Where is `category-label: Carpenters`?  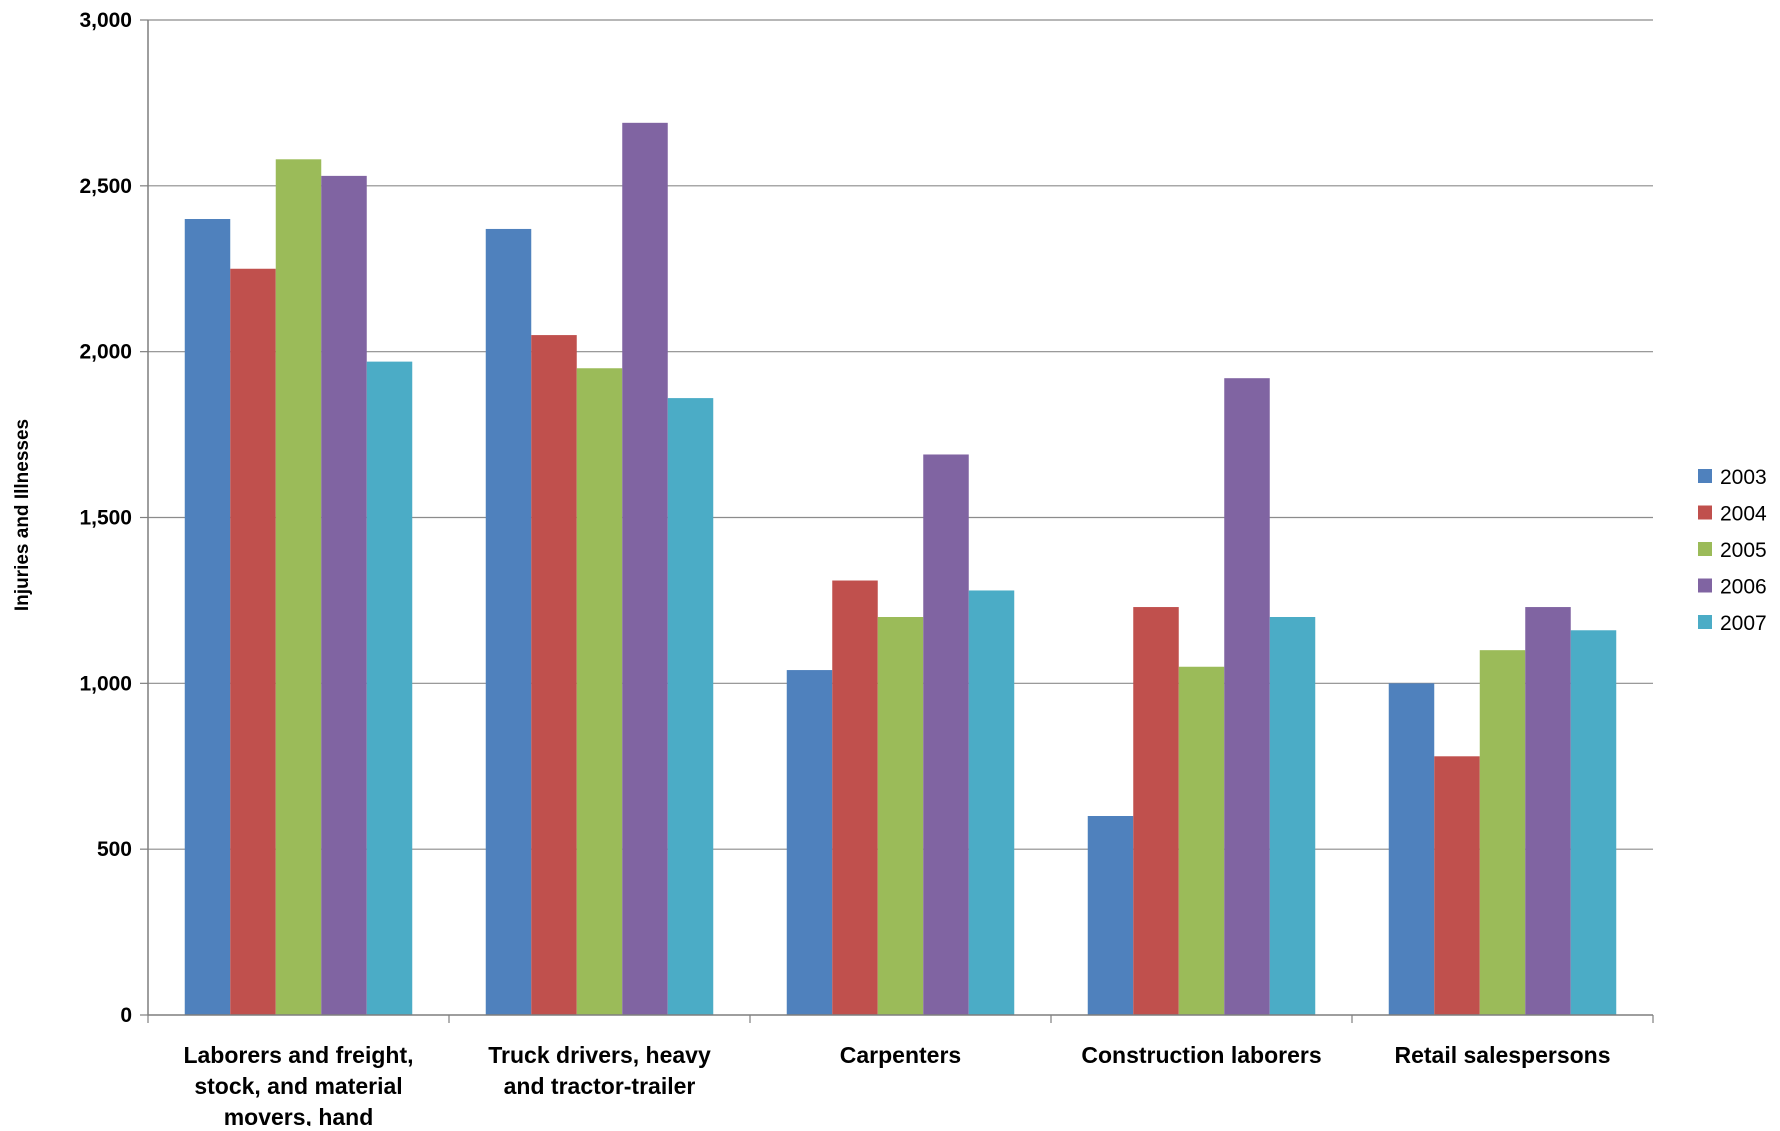
category-label: Carpenters is located at coordinates (900, 1055).